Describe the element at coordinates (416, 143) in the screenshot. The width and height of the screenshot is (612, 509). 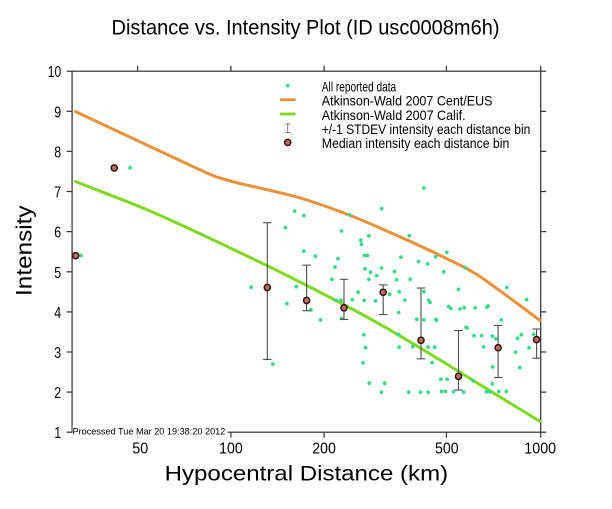
I see `svg-text:Median intensity each distance: Median intensity each distance bin` at that location.